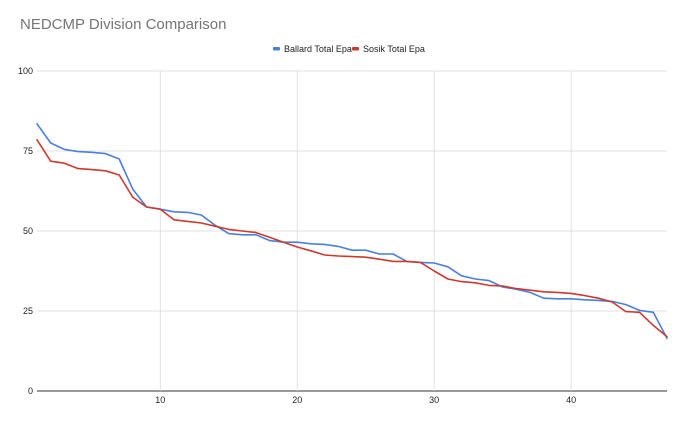 This screenshot has height=424, width=690. I want to click on legend-item-ballard: Ballard Total Epa, so click(312, 49).